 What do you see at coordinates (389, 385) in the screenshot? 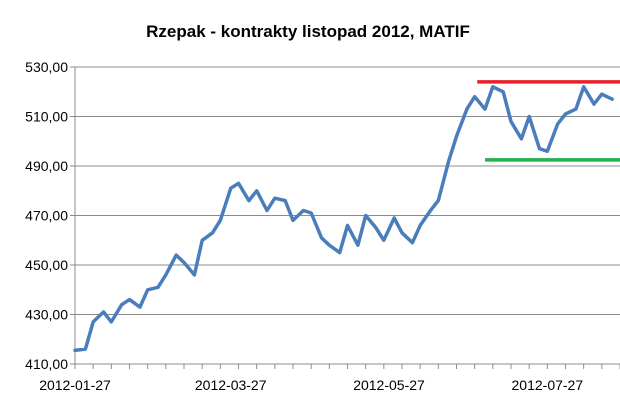
I see `x-tick-label: 2012-05-27` at bounding box center [389, 385].